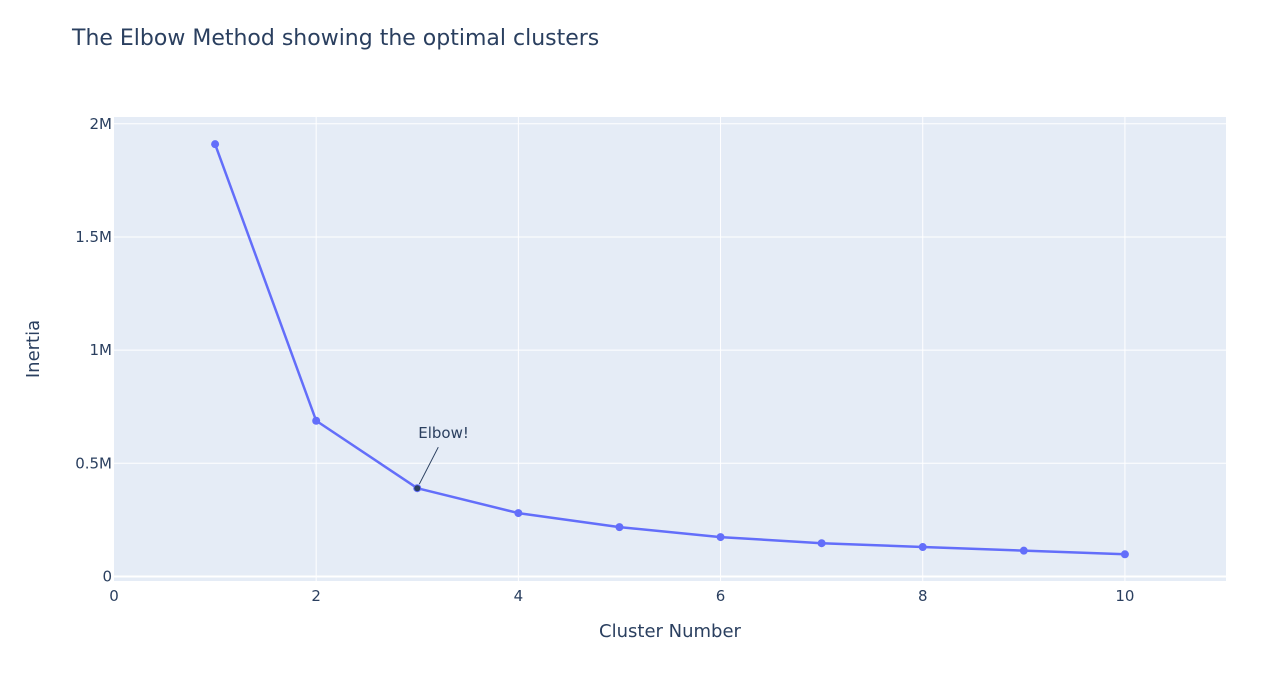 This screenshot has height=685, width=1288. I want to click on x-tick-label: 10, so click(1124, 596).